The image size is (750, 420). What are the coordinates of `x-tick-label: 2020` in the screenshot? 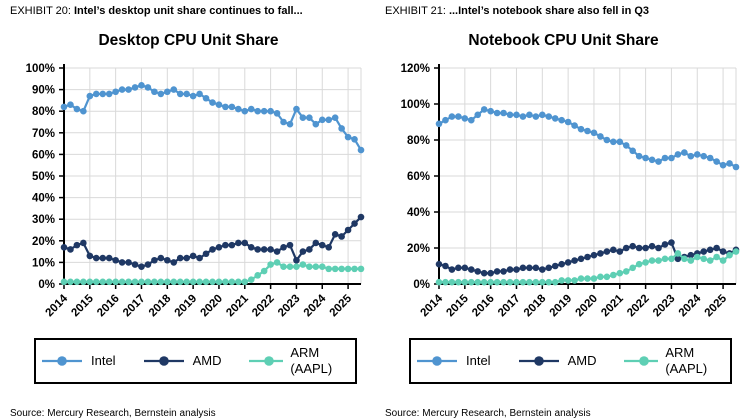 It's located at (211, 306).